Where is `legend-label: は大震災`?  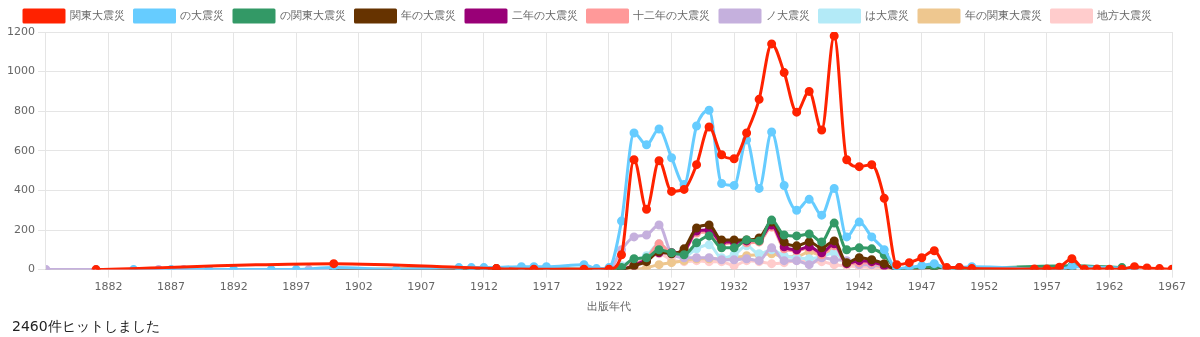
legend-label: は大震災 is located at coordinates (887, 15).